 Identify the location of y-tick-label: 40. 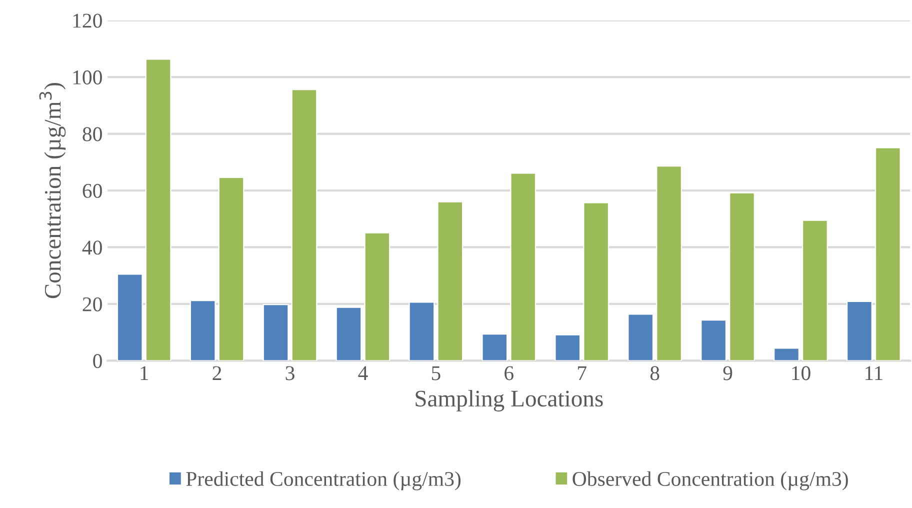
(92, 247).